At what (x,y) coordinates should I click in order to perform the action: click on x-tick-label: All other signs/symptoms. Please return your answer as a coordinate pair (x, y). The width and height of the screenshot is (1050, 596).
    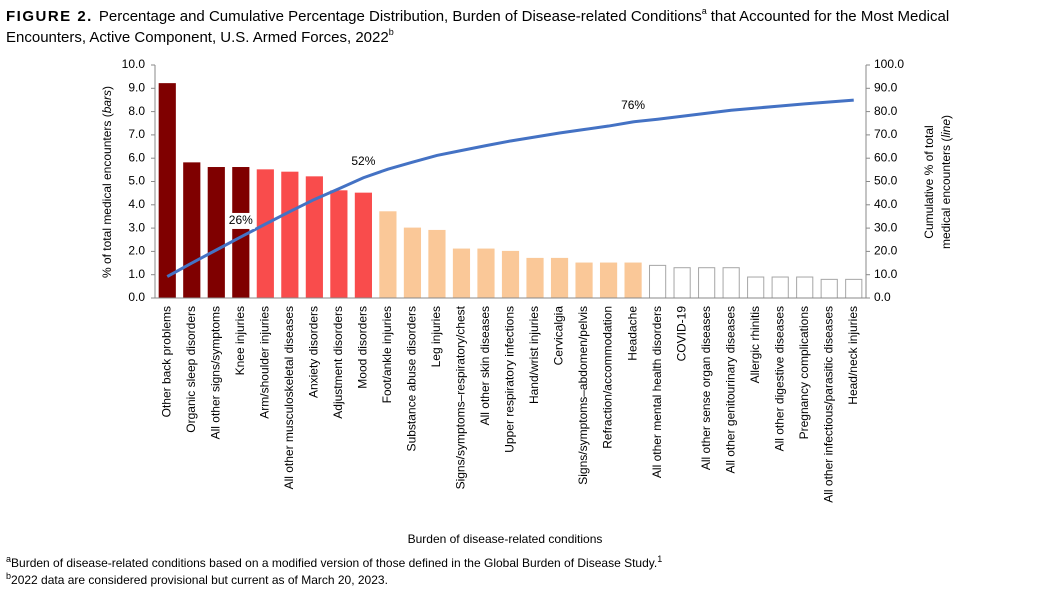
    Looking at the image, I should click on (215, 372).